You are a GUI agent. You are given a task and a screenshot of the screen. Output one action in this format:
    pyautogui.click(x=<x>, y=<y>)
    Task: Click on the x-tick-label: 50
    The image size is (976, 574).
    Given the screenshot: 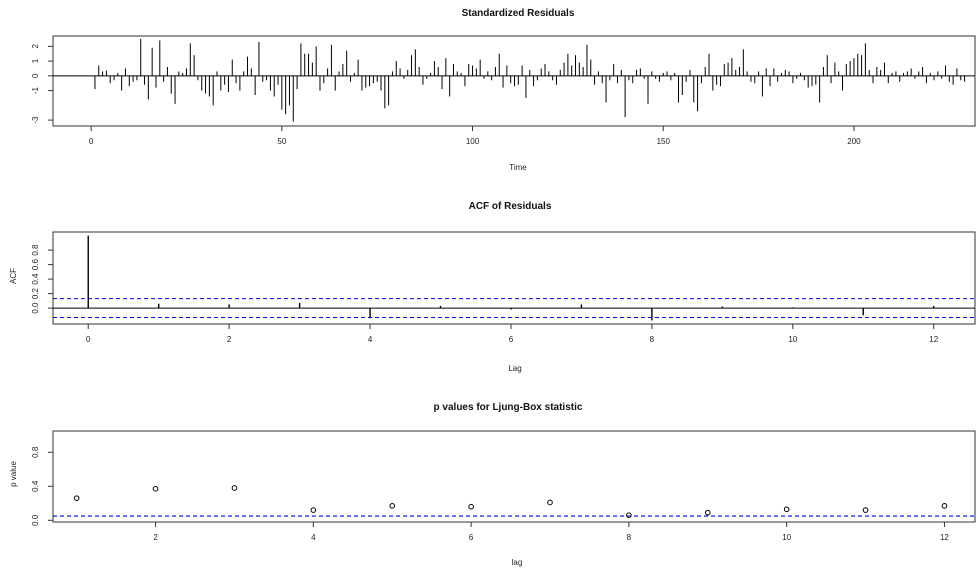 What is the action you would take?
    pyautogui.click(x=281, y=141)
    